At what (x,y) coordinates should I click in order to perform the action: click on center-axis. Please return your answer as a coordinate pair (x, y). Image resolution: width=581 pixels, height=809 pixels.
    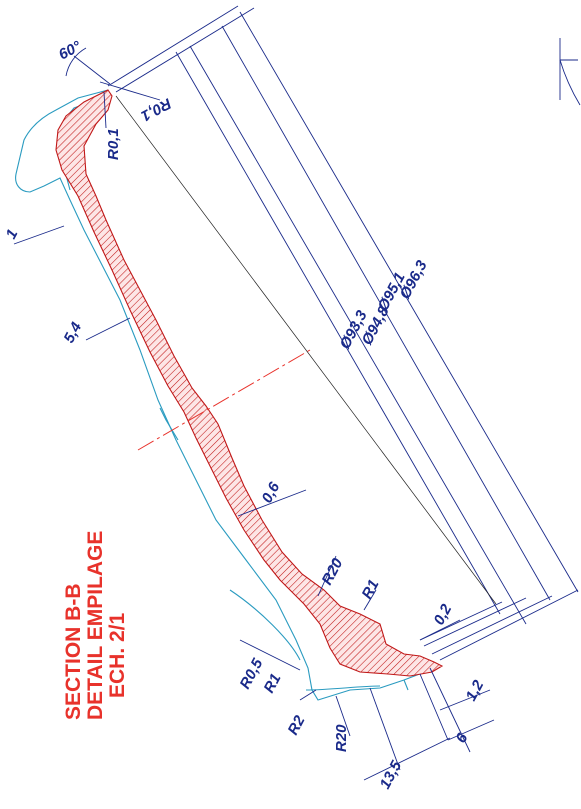
    Looking at the image, I should click on (224, 400).